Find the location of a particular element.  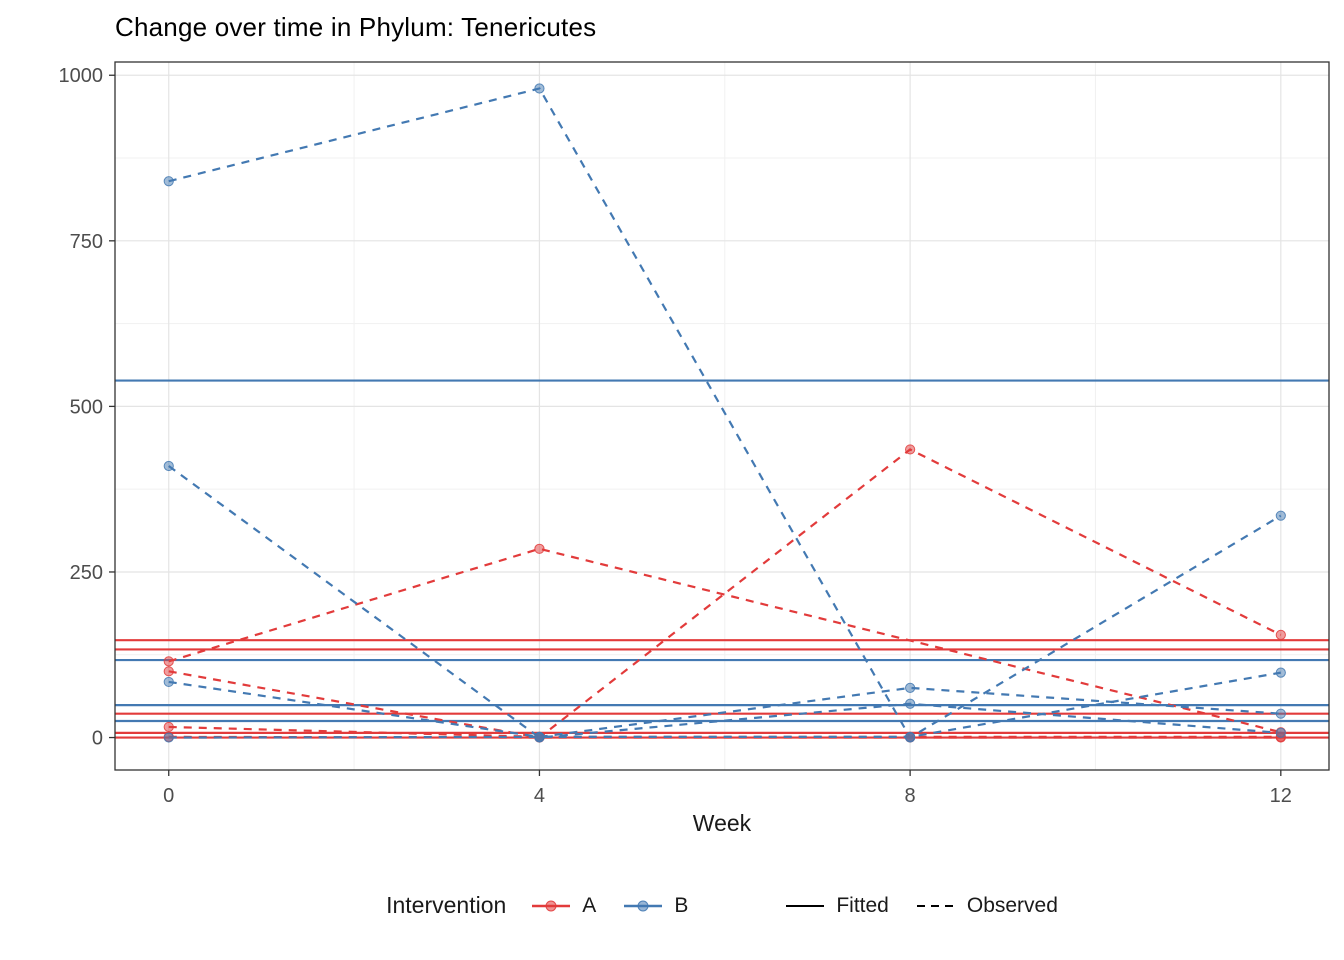

legend-key-observed-icon is located at coordinates (935, 905).